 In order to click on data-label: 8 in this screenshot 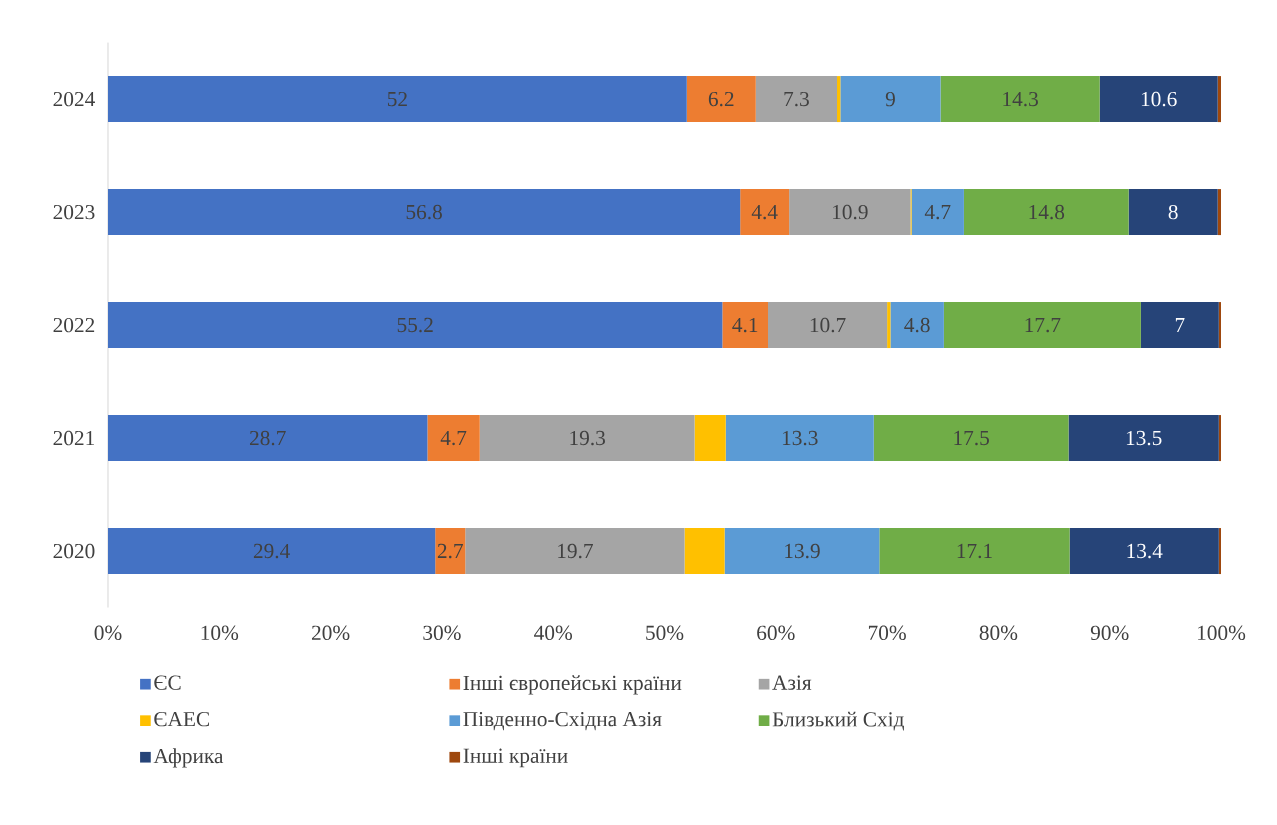, I will do `click(1173, 212)`.